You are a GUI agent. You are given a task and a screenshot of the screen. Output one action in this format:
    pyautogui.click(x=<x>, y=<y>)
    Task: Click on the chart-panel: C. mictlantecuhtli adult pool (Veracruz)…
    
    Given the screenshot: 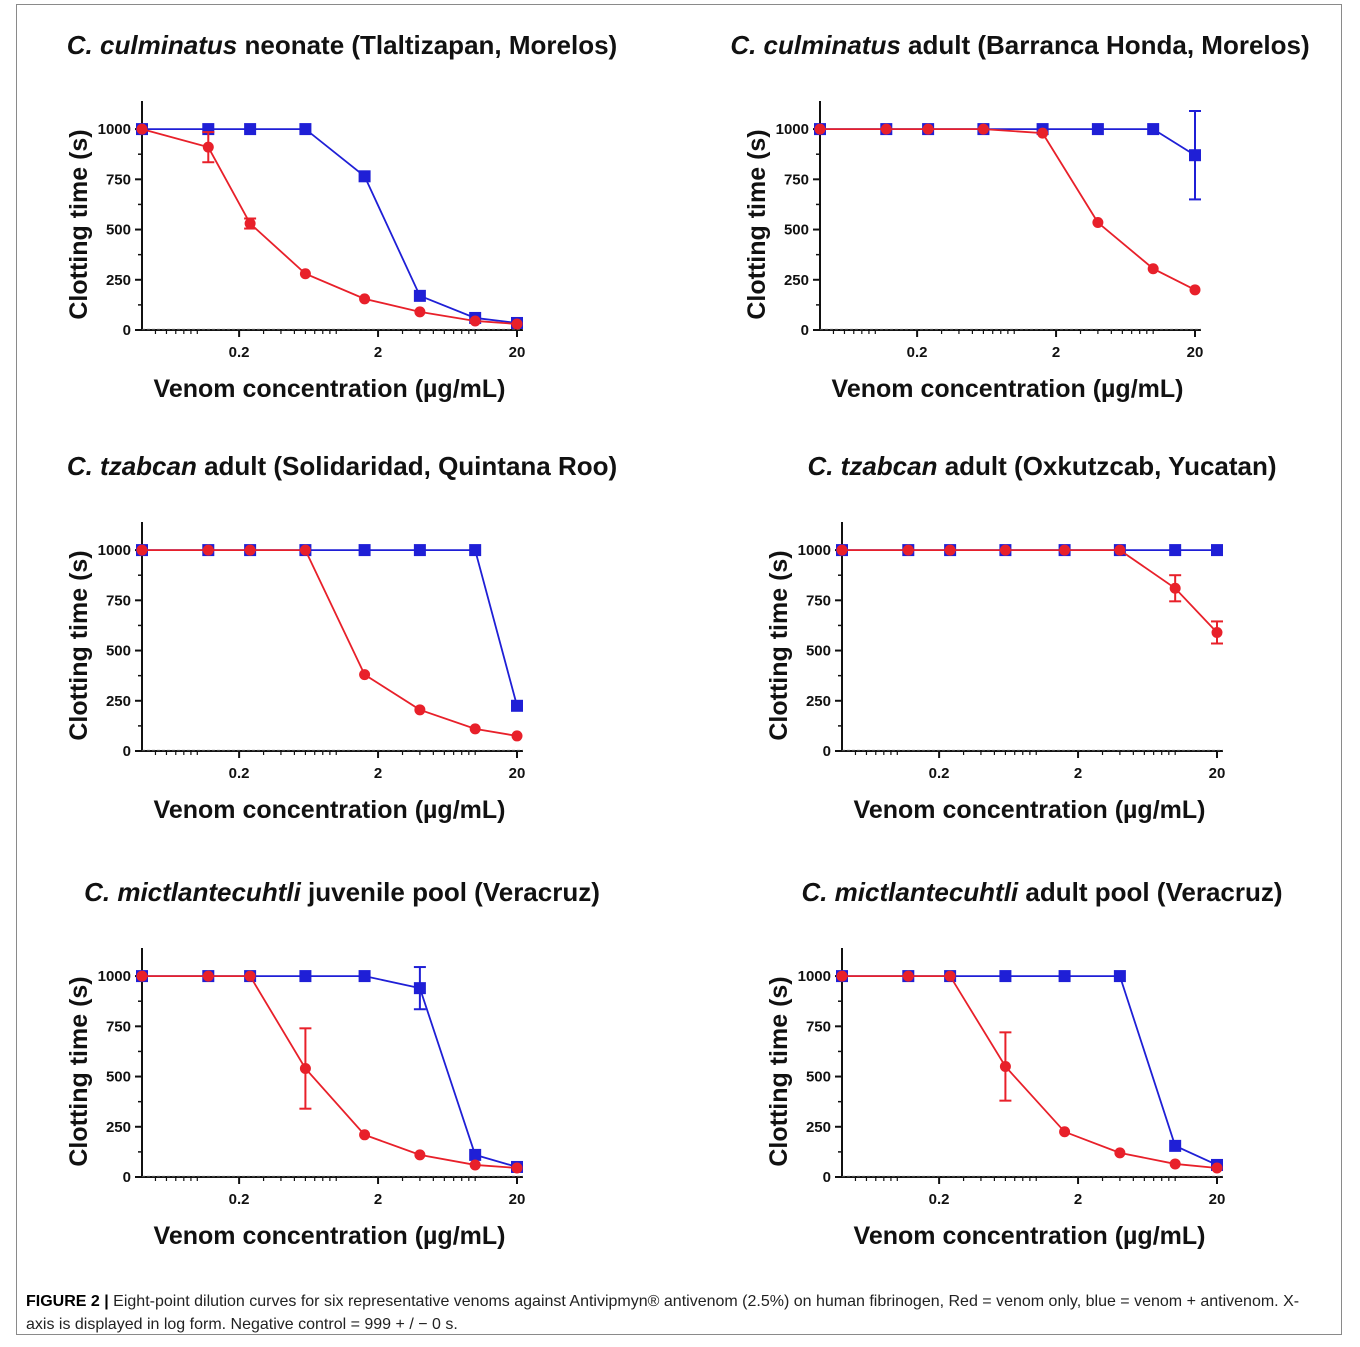 What is the action you would take?
    pyautogui.click(x=1036, y=1061)
    